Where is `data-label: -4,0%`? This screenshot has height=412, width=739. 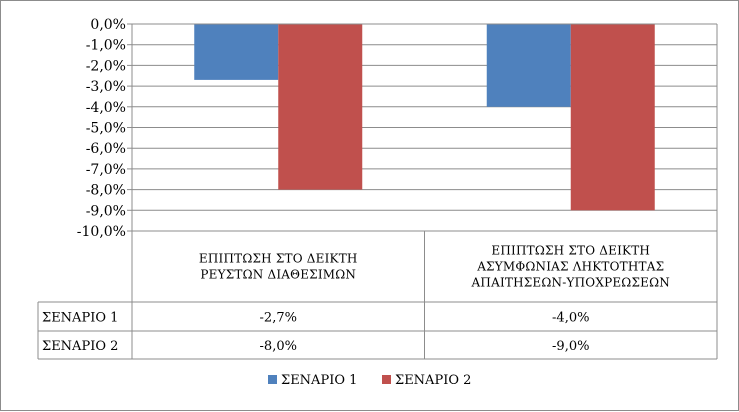
data-label: -4,0% is located at coordinates (570, 318).